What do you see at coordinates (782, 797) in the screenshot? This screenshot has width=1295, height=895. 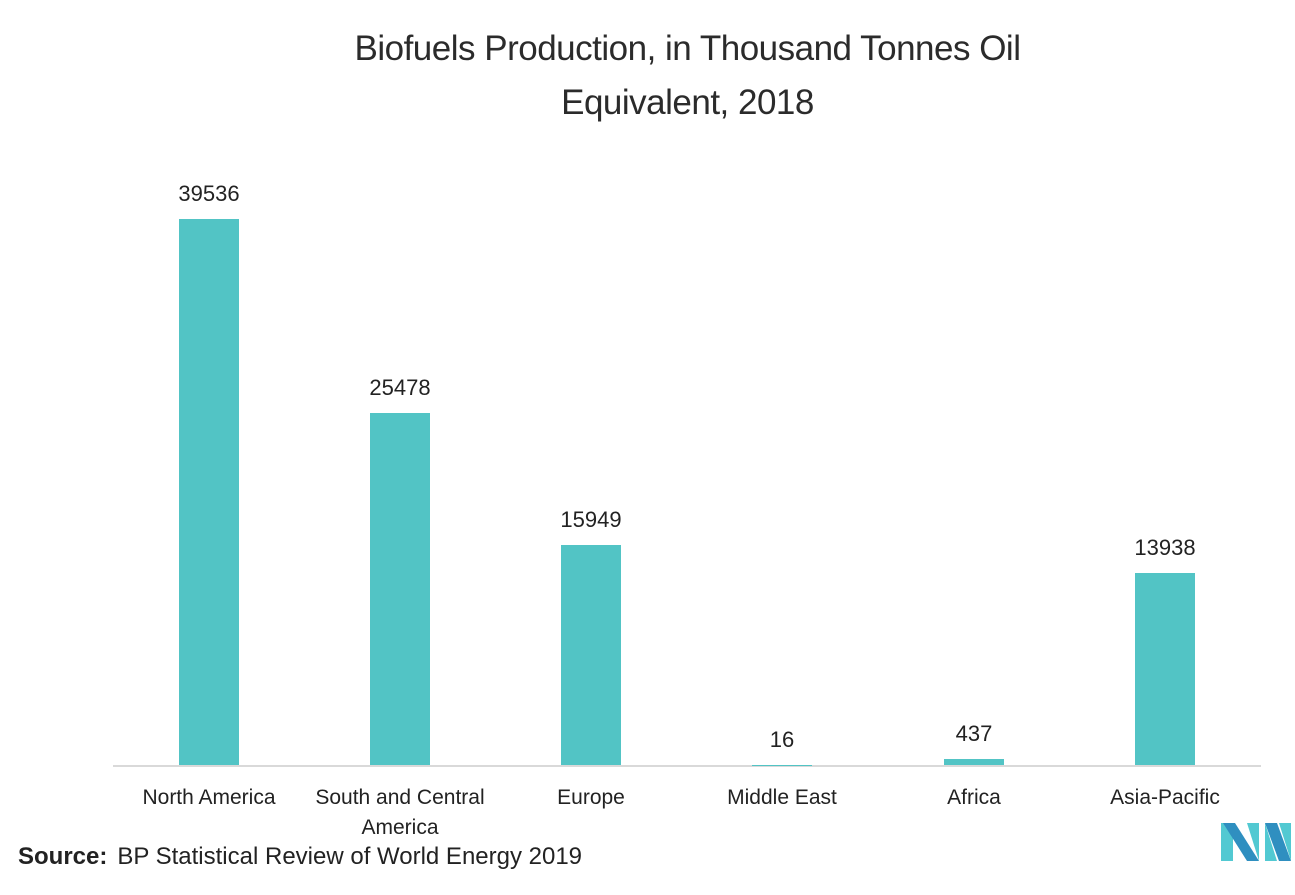 I see `x-axis-category-label: Middle East` at bounding box center [782, 797].